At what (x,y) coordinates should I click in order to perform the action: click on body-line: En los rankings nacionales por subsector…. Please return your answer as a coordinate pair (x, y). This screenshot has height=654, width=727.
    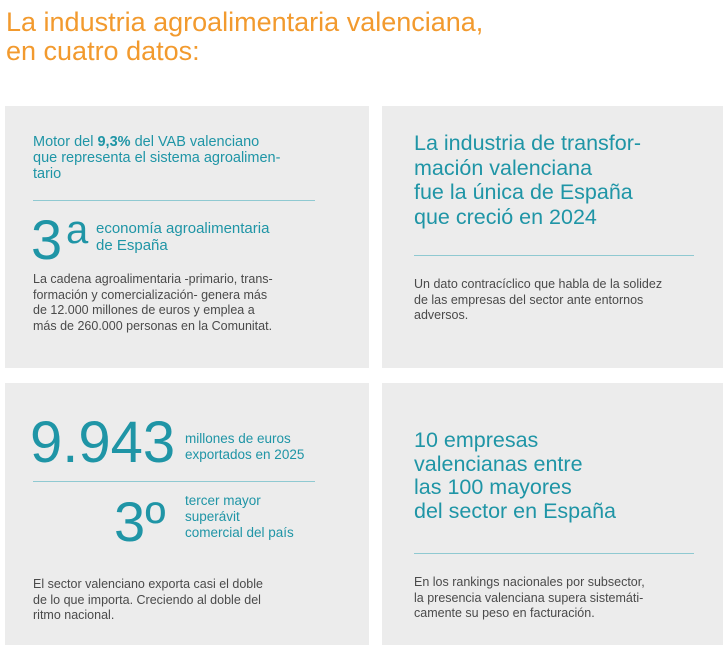
    Looking at the image, I should click on (529, 582).